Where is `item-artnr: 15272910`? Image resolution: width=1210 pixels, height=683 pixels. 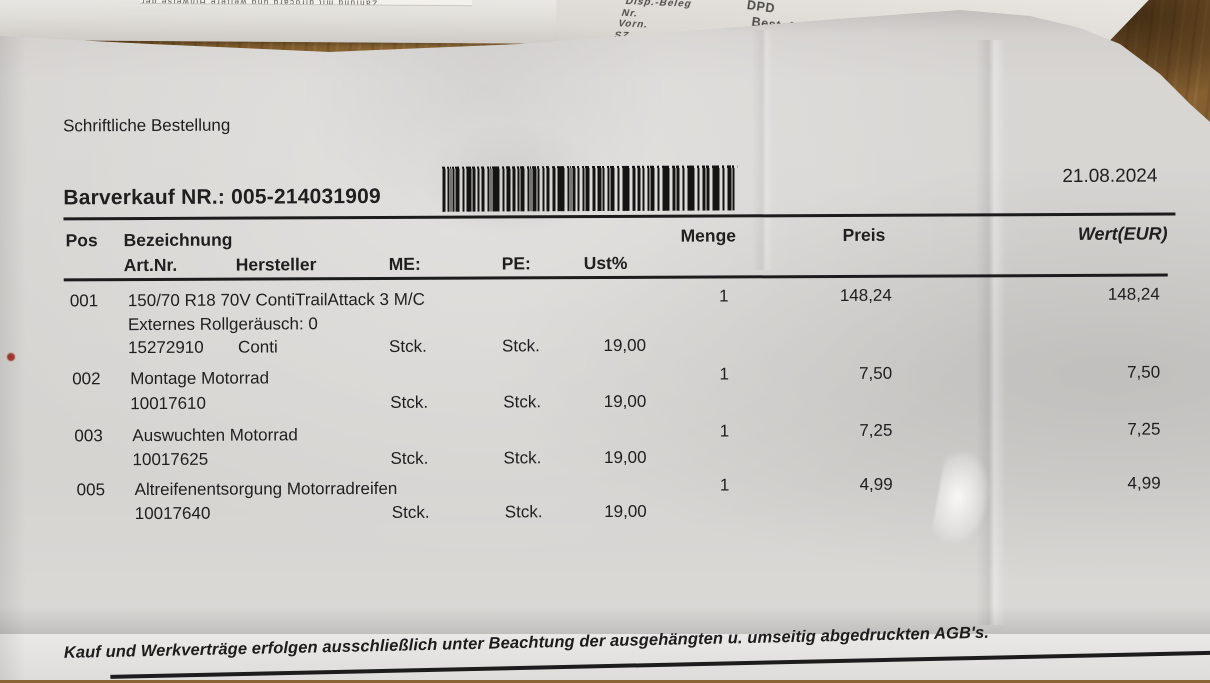
item-artnr: 15272910 is located at coordinates (165, 347).